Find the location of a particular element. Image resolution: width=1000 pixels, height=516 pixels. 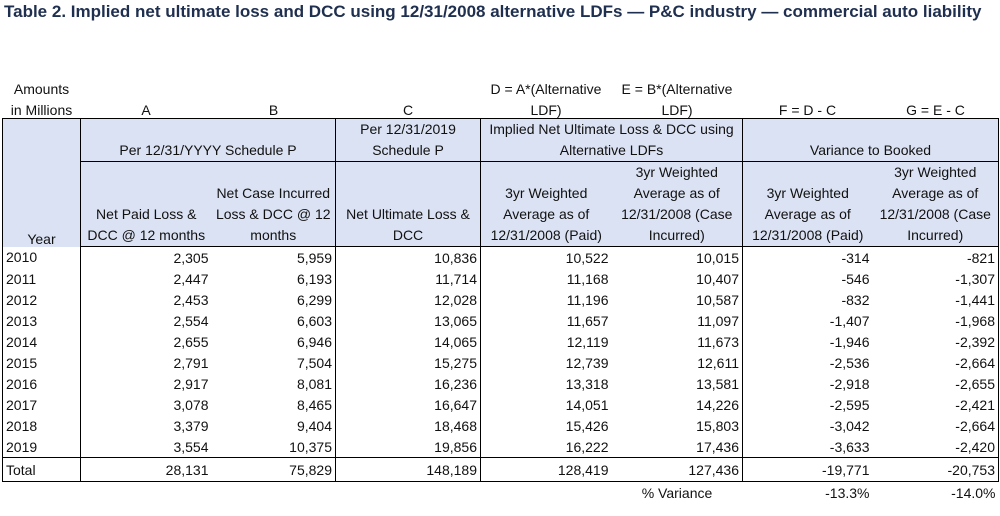

cell-g: -2,420 is located at coordinates (935, 447).